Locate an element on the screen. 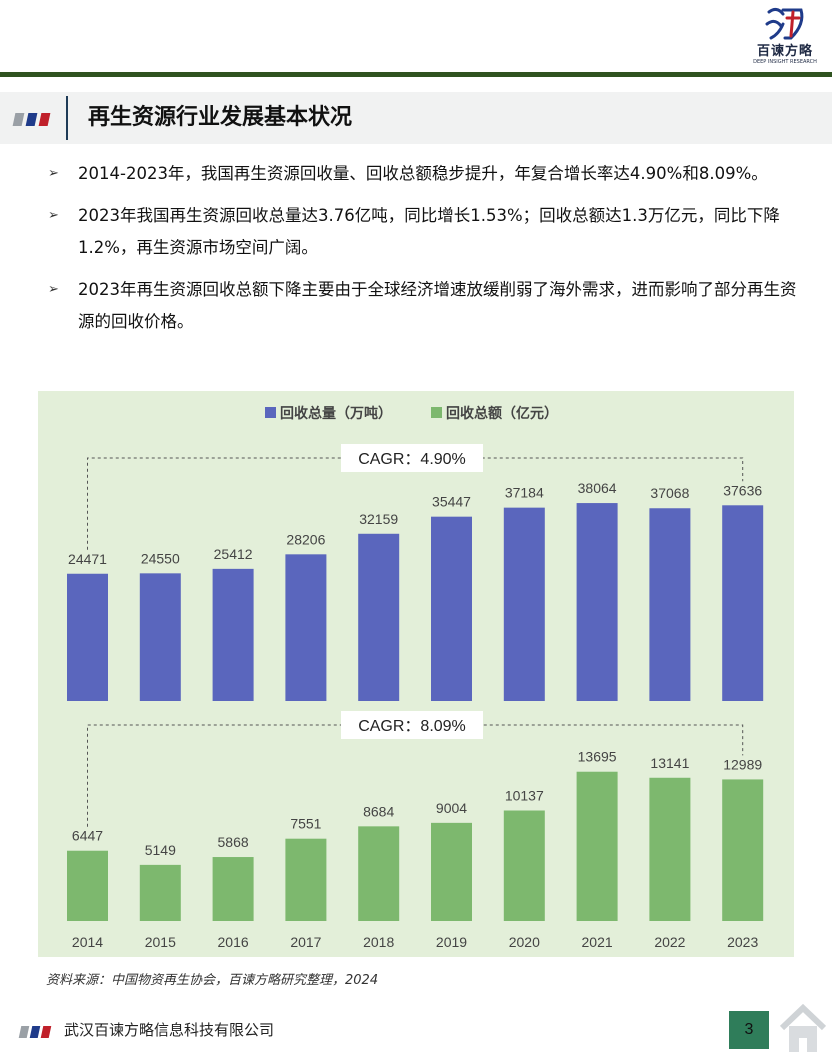  legend-label-1: 回收总额（亿元） is located at coordinates (502, 413).